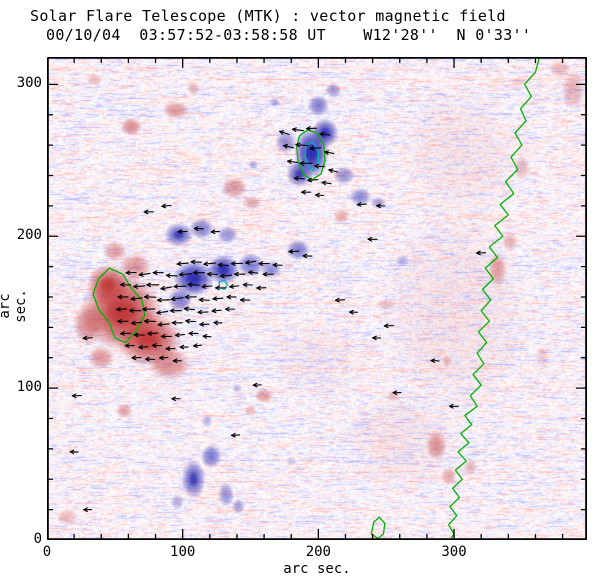  I want to click on x-tick-label: 200, so click(318, 552).